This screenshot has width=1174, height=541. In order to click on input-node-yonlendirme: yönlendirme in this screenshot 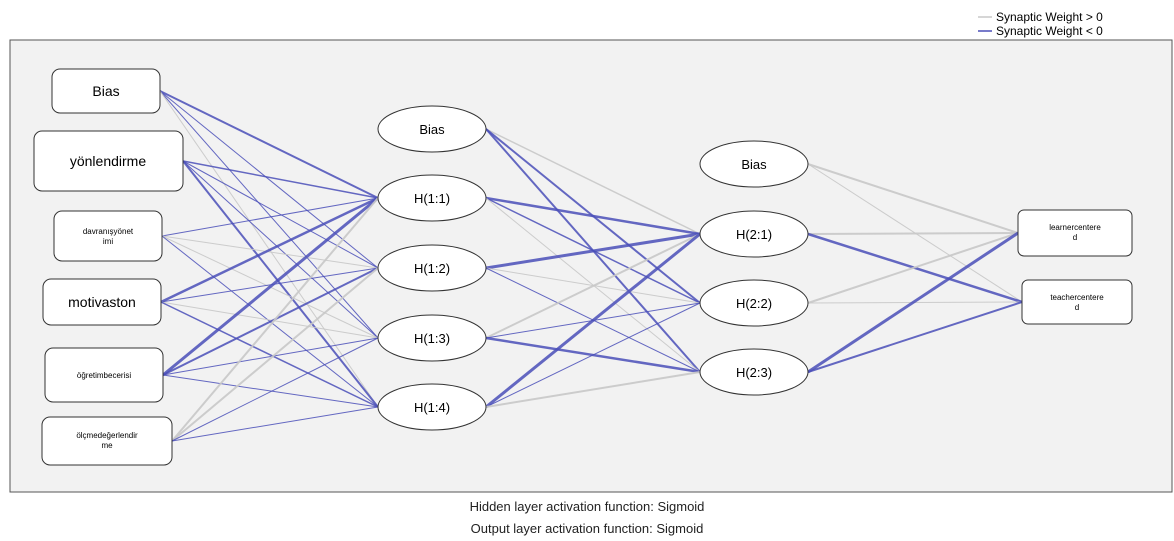, I will do `click(108, 161)`.